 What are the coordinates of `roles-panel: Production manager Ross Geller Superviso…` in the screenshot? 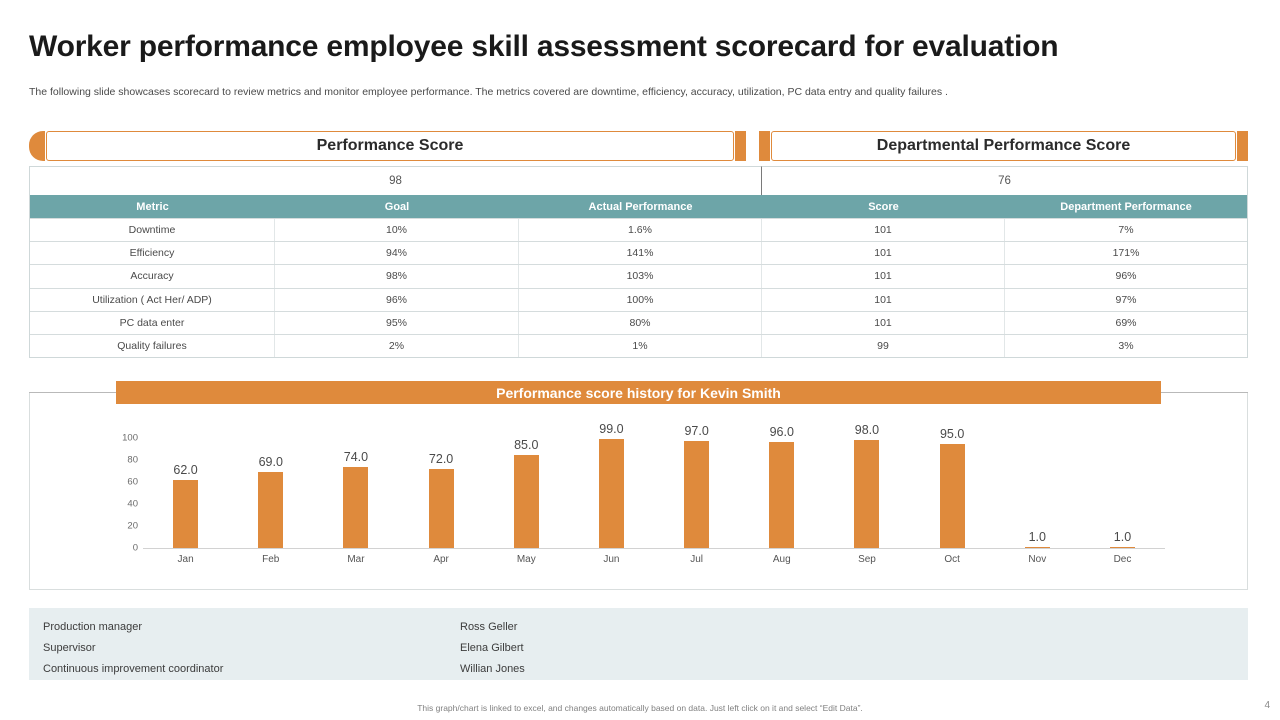 It's located at (638, 644).